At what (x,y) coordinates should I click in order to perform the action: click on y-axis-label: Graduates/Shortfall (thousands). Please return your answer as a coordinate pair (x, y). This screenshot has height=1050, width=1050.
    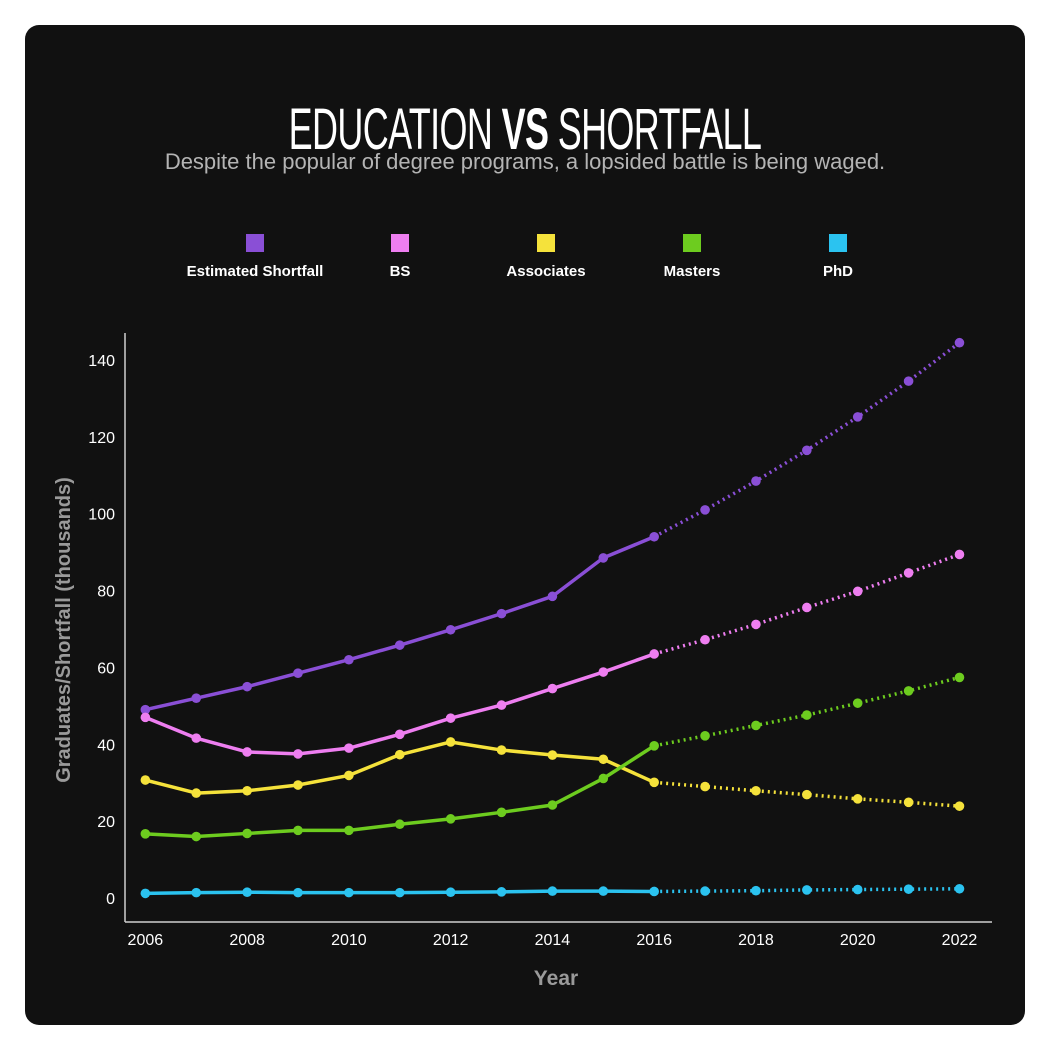
    Looking at the image, I should click on (64, 630).